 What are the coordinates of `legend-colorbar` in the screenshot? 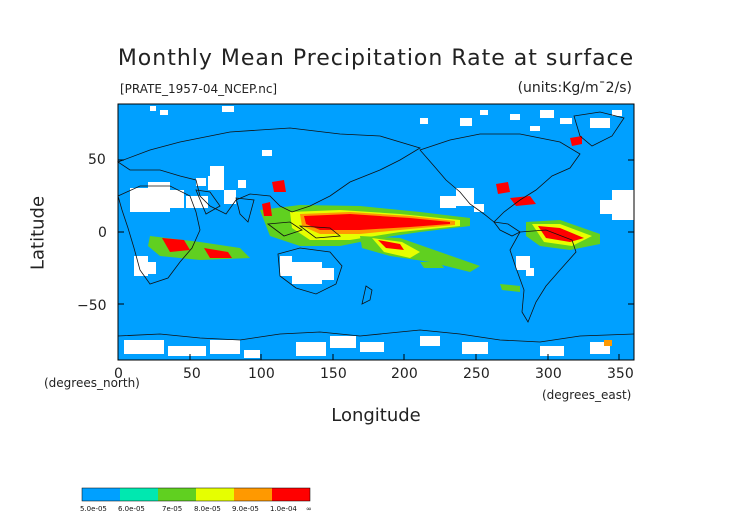 It's located at (196, 494).